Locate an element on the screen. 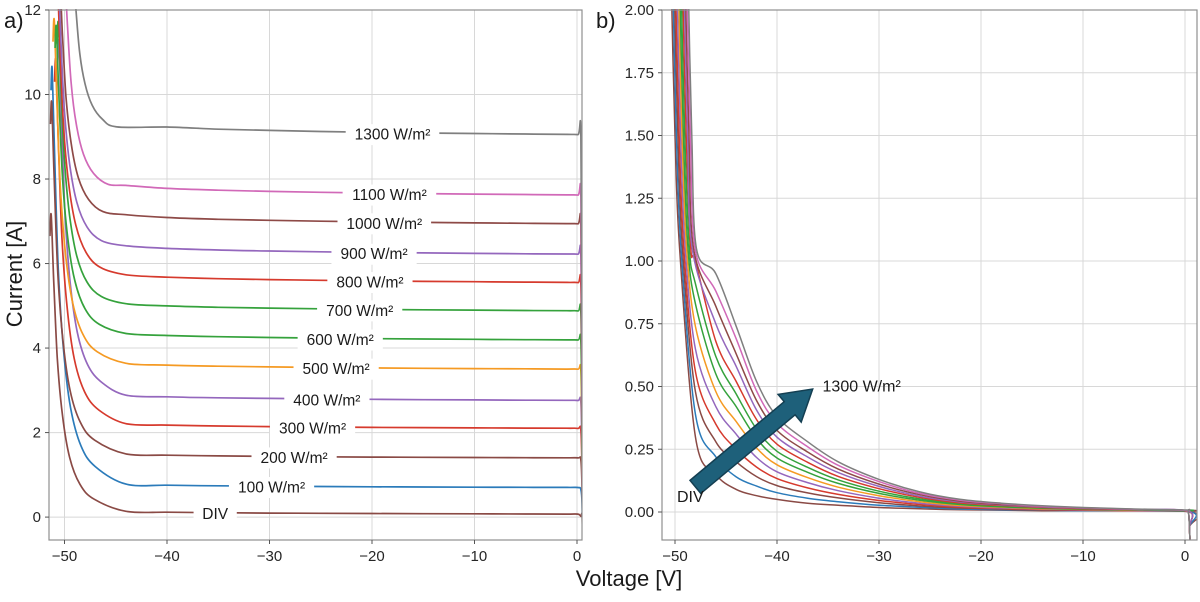 This screenshot has height=602, width=1200. curve-label-600 W/m²: 600 W/m² is located at coordinates (340, 340).